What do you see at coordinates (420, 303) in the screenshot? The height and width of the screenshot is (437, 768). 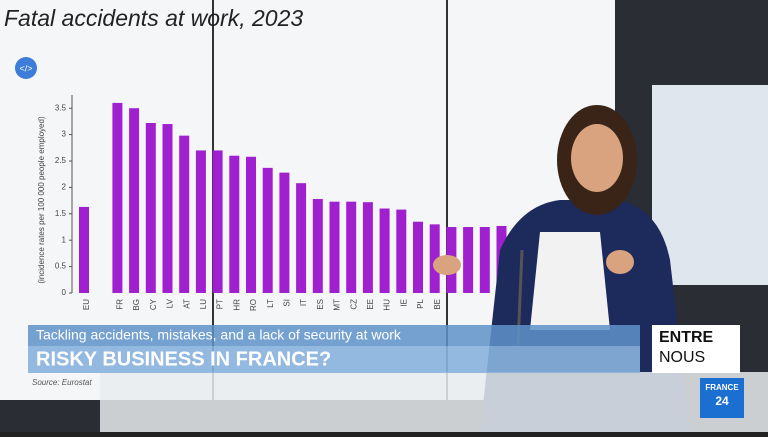 I see `x-tick-label: PL` at bounding box center [420, 303].